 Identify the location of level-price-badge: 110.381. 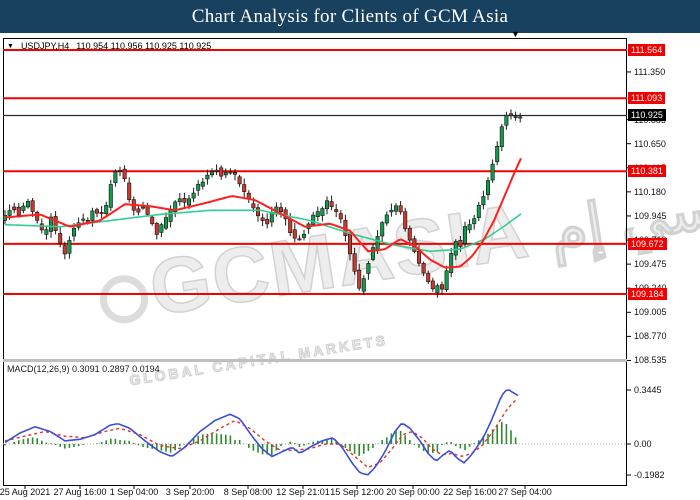
(647, 171).